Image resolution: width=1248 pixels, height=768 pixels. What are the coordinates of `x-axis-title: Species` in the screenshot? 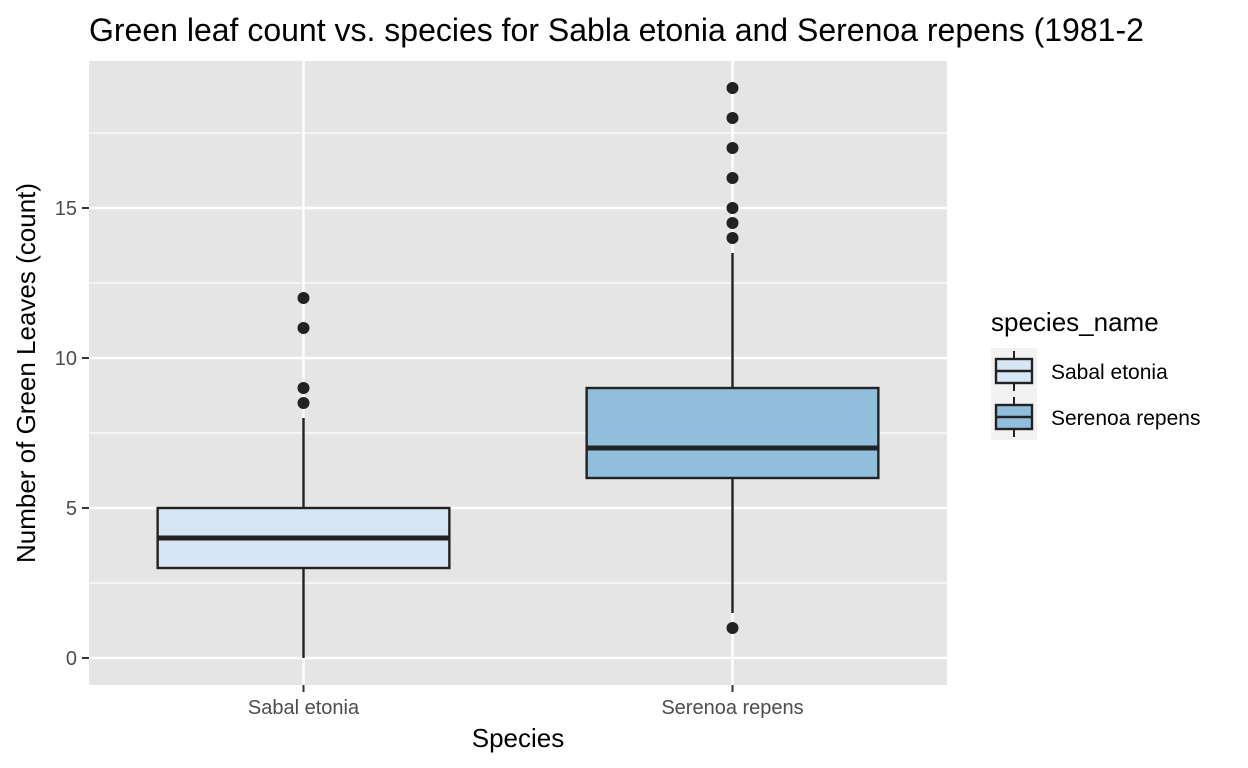 It's located at (518, 738).